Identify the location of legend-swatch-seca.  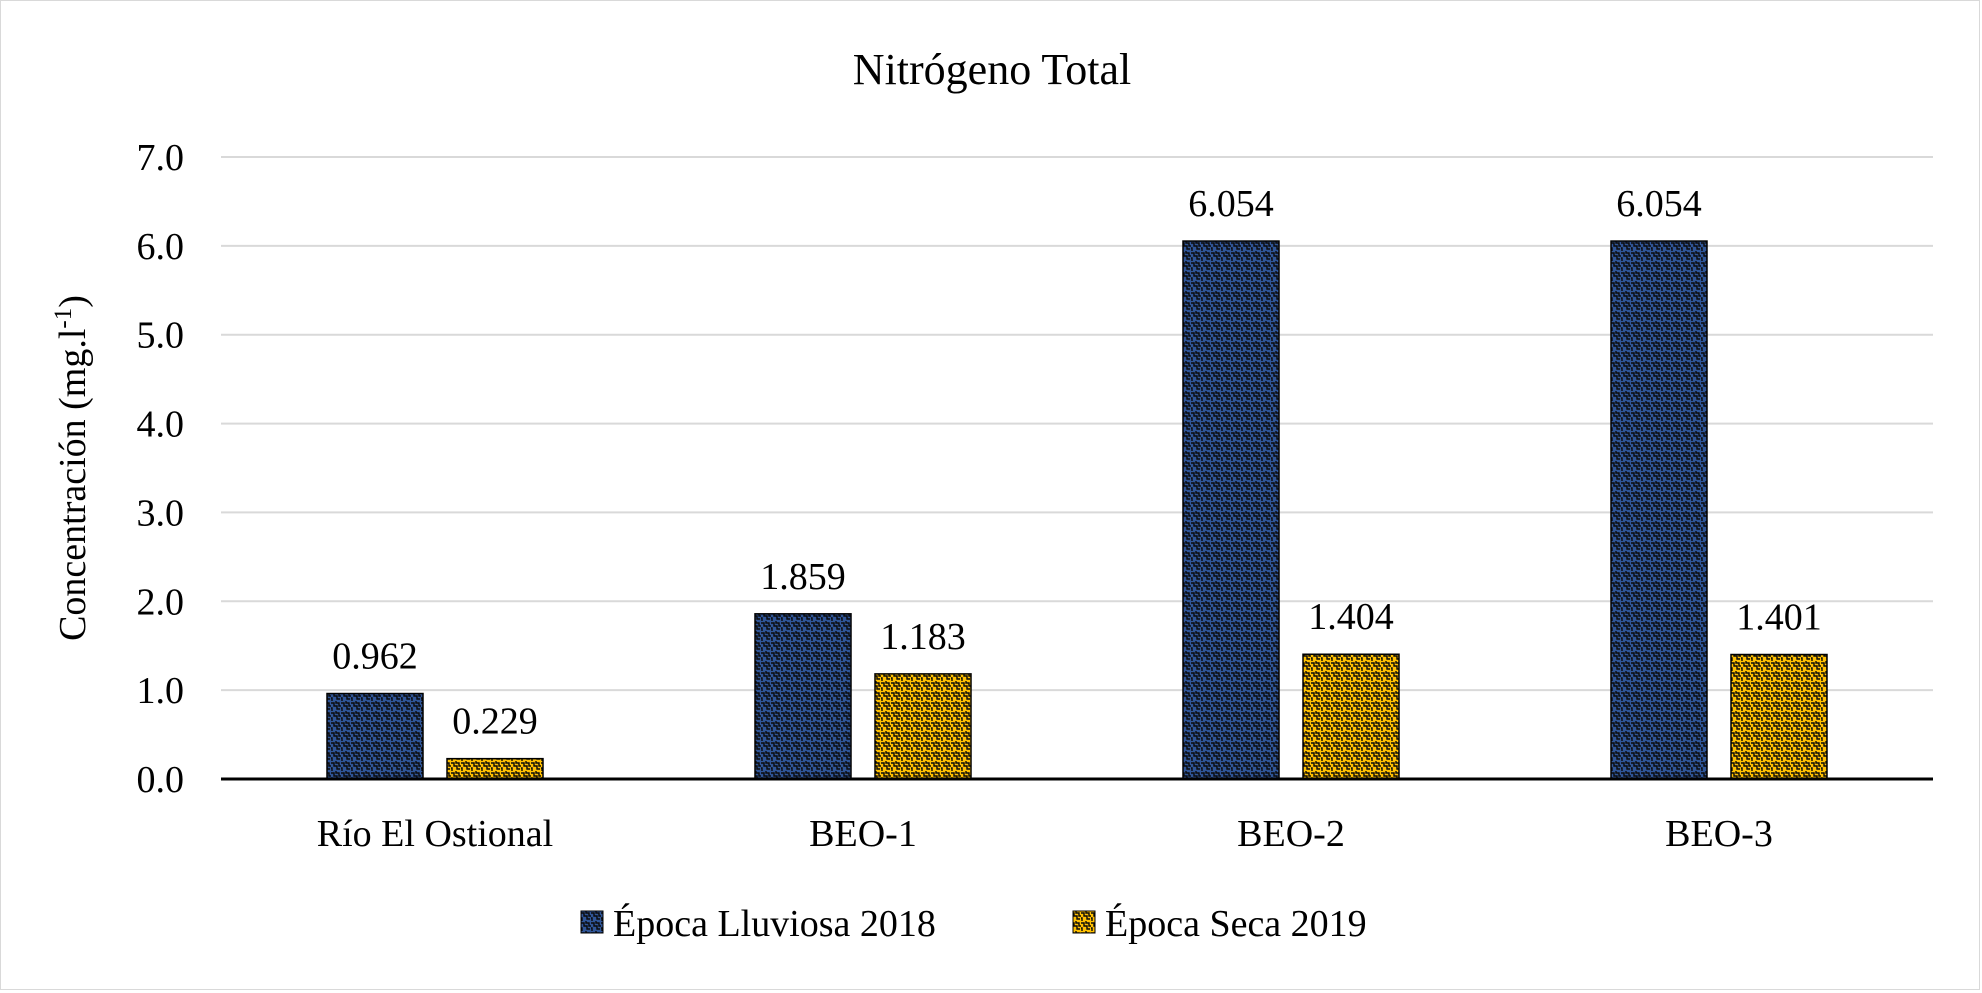
(1084, 922).